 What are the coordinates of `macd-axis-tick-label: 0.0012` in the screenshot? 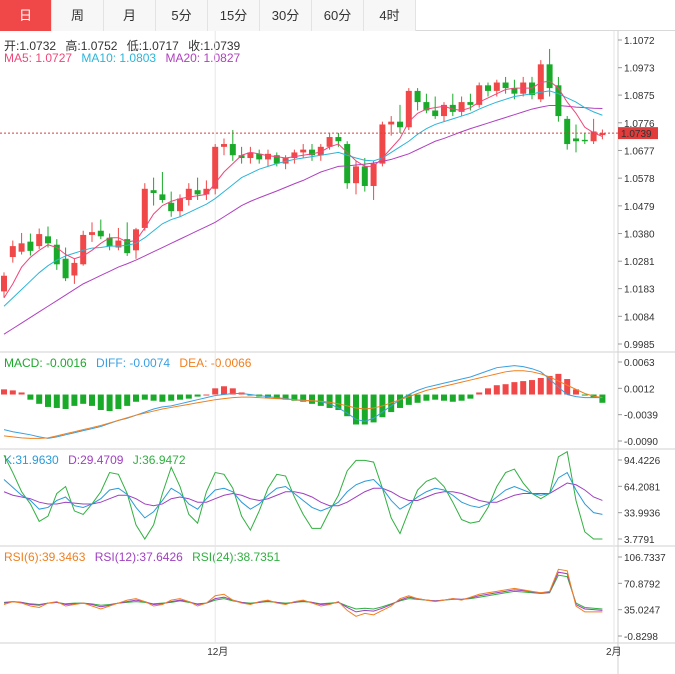 It's located at (639, 389).